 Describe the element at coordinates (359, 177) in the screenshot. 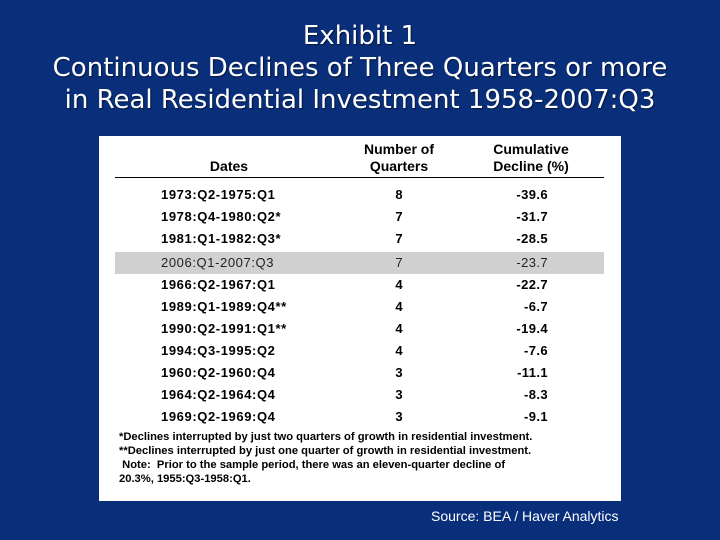

I see `header-divider` at that location.